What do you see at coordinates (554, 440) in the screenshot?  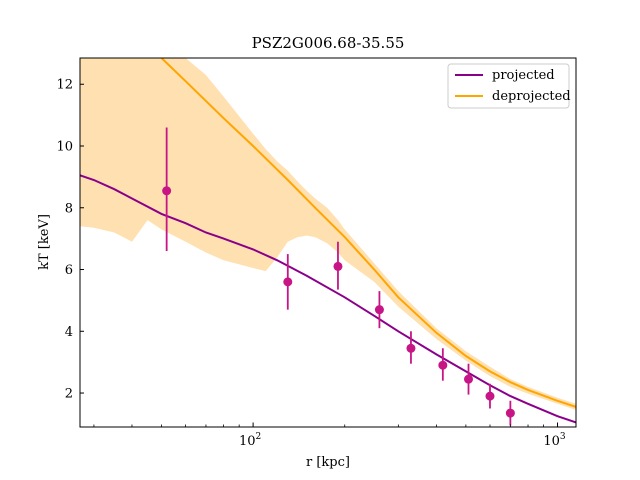 I see `x-tick-label: 10³` at bounding box center [554, 440].